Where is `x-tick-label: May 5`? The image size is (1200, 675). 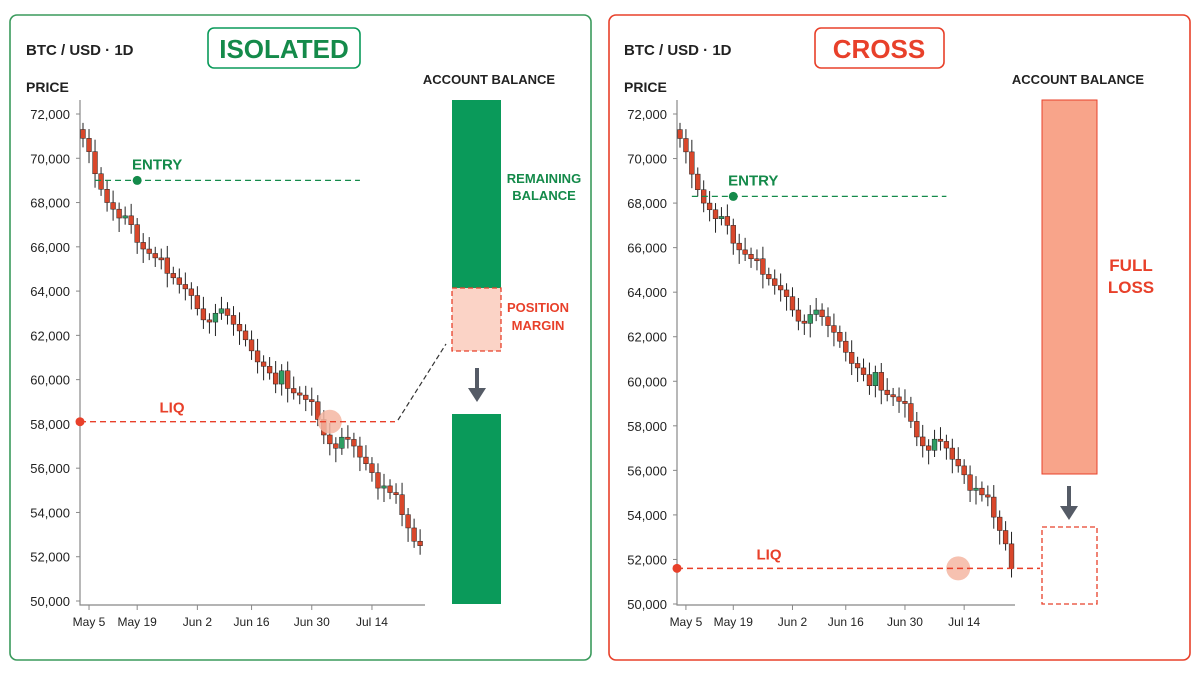 x-tick-label: May 5 is located at coordinates (89, 622).